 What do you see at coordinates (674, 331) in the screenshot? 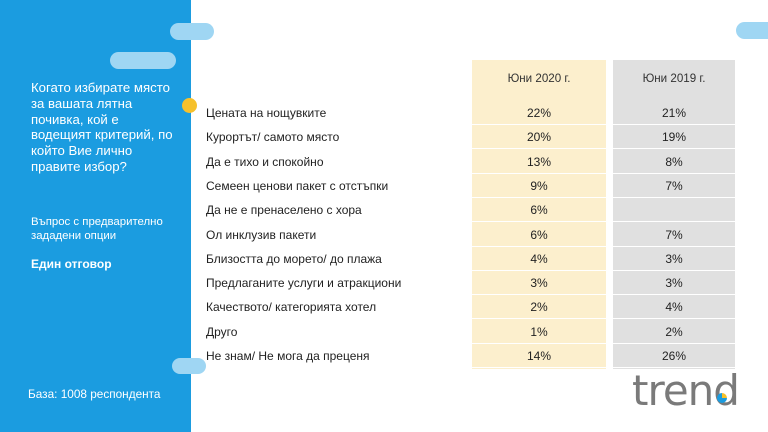
I see `value-2019: 2%` at bounding box center [674, 331].